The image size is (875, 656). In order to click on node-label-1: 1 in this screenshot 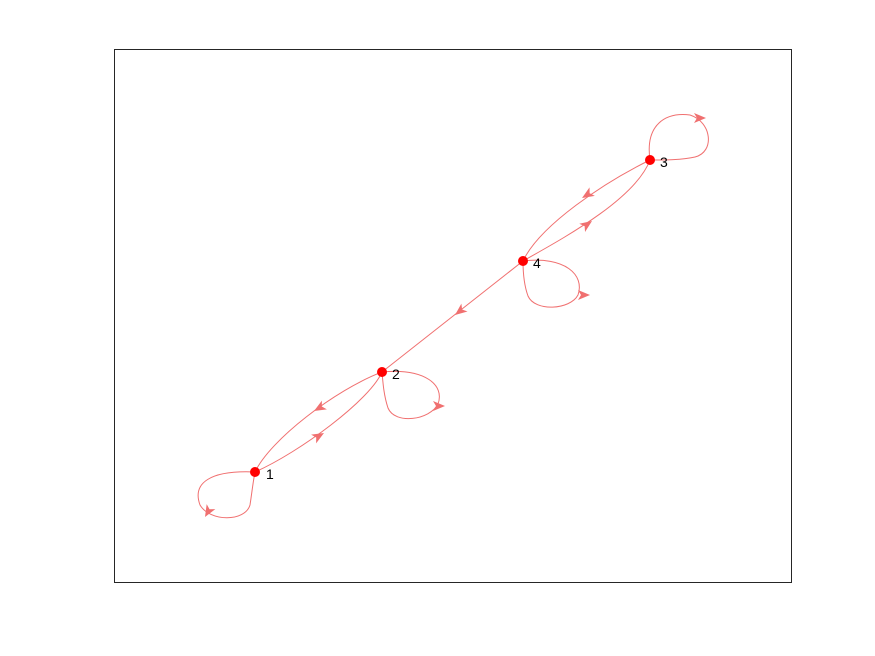, I will do `click(270, 474)`.